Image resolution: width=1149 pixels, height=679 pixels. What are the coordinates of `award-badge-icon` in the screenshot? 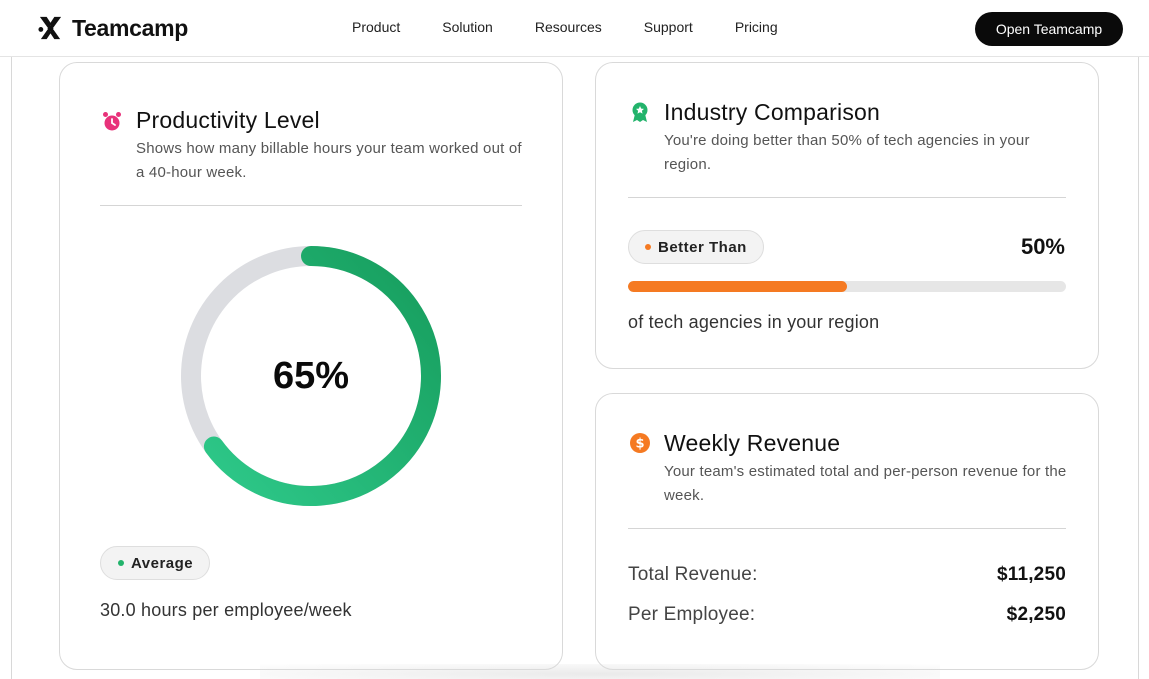 It's located at (640, 112).